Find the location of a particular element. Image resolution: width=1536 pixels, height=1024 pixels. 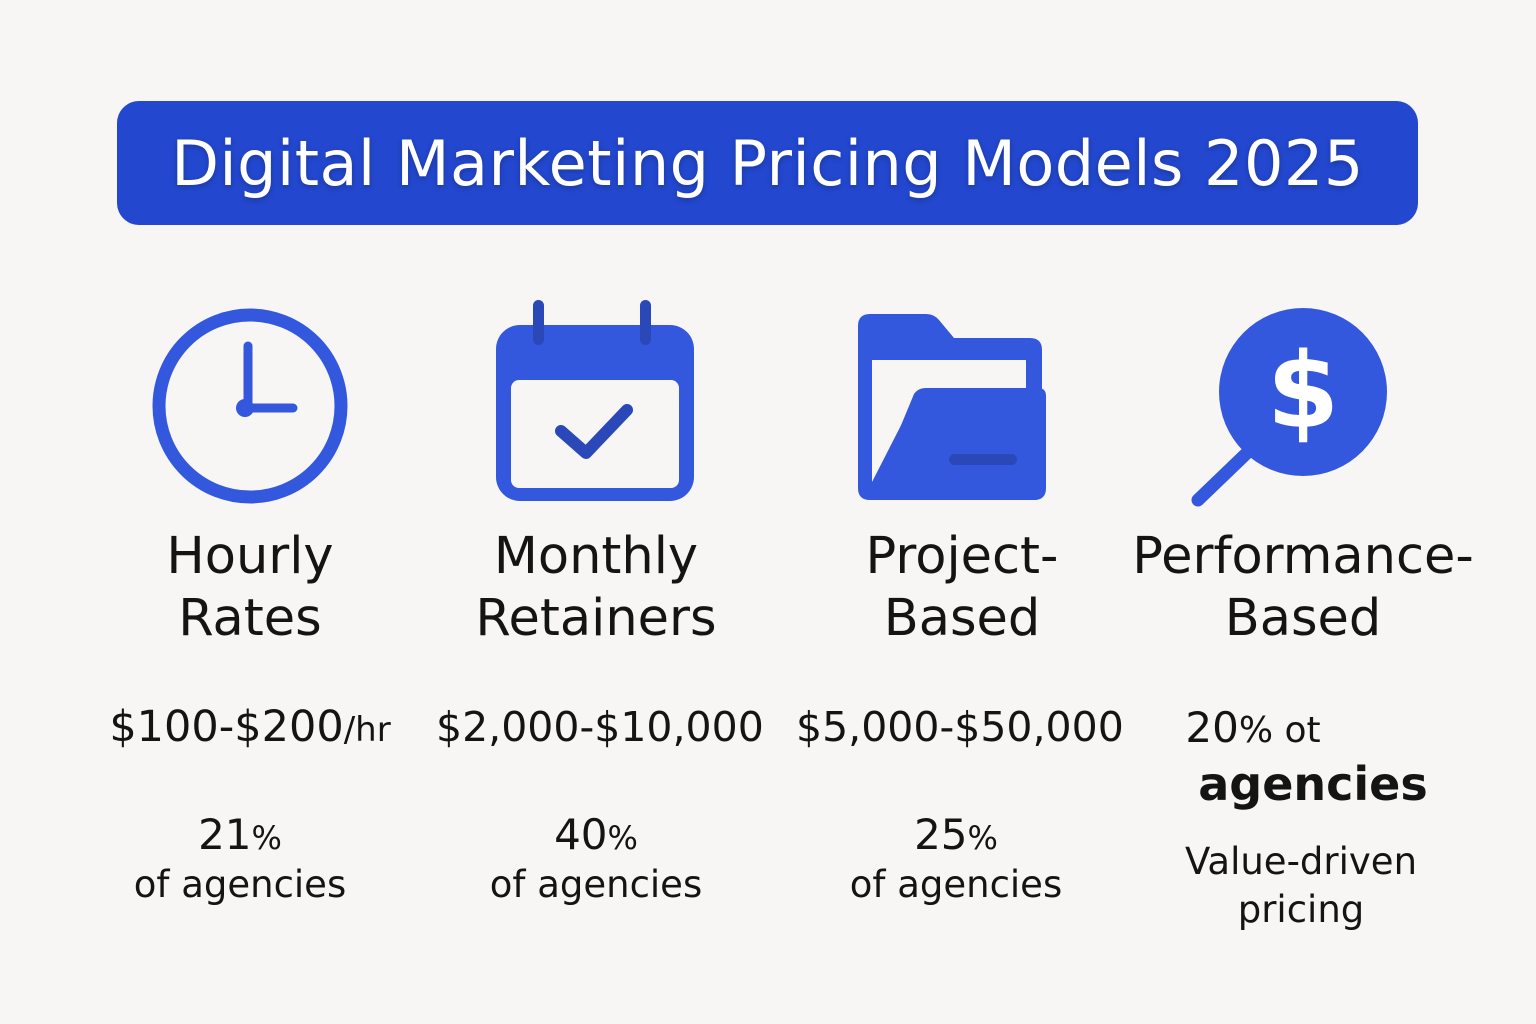

price-range: $100-$200/hr is located at coordinates (250, 728).